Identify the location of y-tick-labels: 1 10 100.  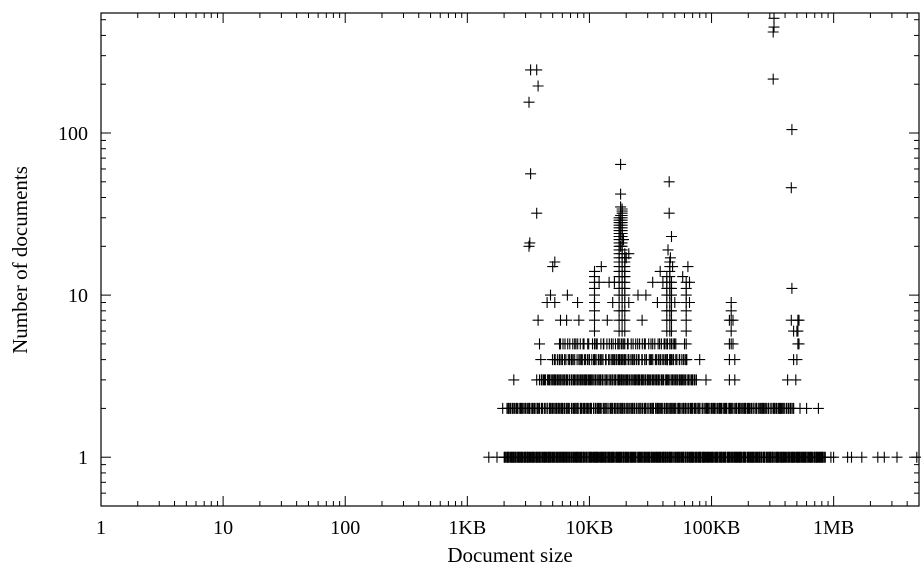
(73, 296).